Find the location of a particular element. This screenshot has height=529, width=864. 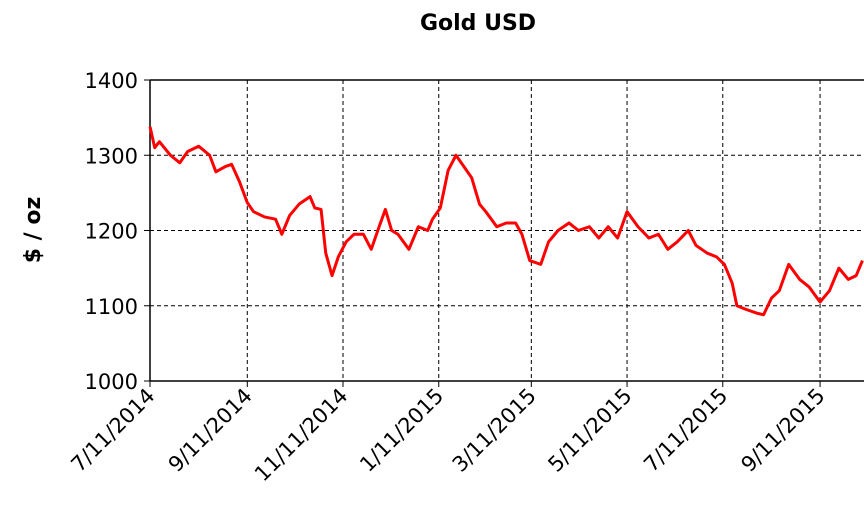

y-tick-label: 1300 is located at coordinates (111, 156).